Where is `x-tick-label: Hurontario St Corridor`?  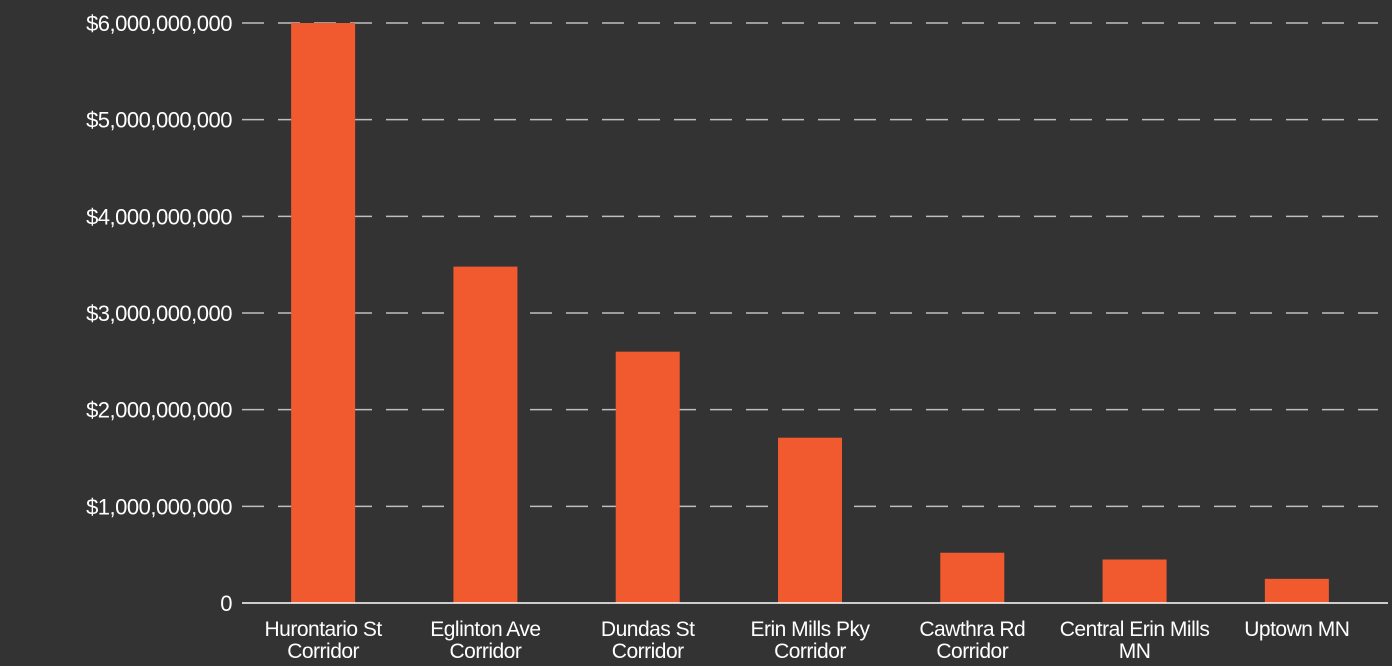
x-tick-label: Hurontario St Corridor is located at coordinates (324, 640).